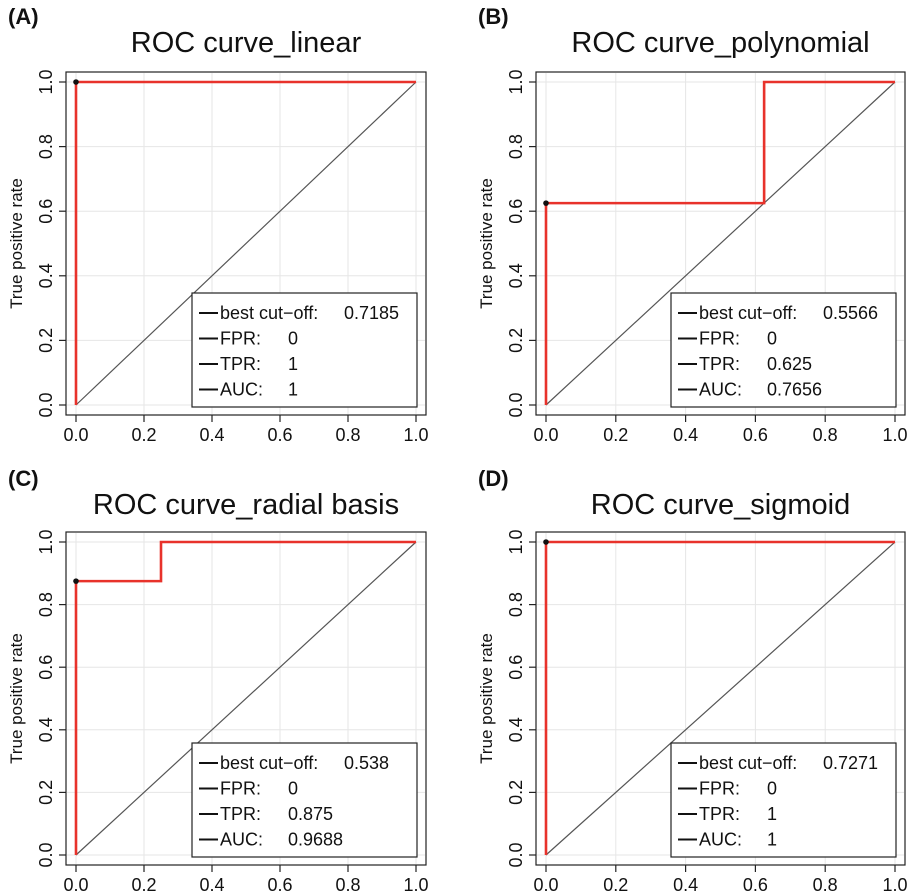 The height and width of the screenshot is (895, 919). Describe the element at coordinates (850, 313) in the screenshot. I see `legend-value: 0.5566` at that location.